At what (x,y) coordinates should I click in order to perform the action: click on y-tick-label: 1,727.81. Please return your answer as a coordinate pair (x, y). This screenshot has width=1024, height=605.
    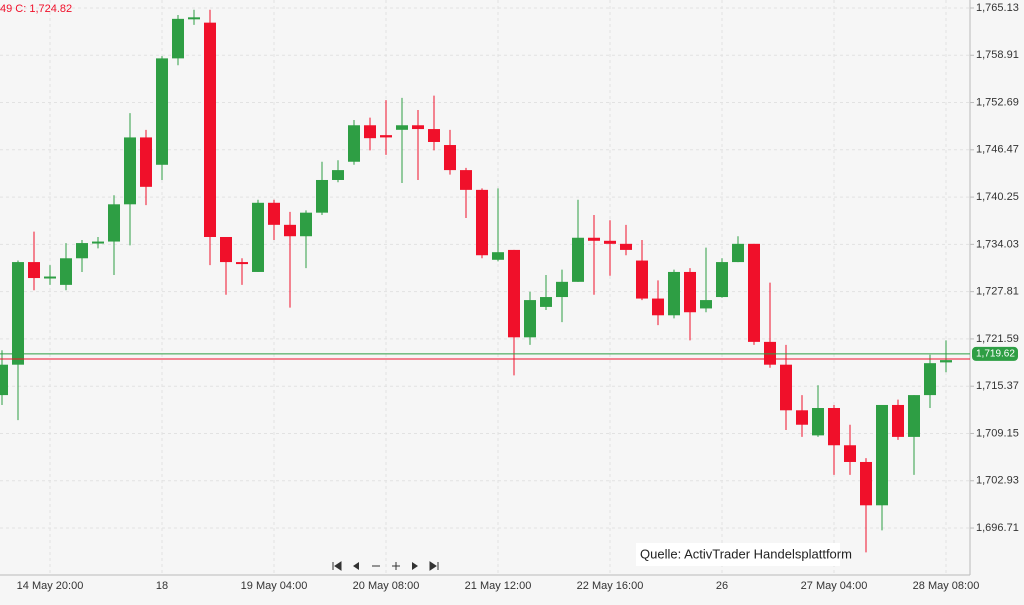
    Looking at the image, I should click on (997, 292).